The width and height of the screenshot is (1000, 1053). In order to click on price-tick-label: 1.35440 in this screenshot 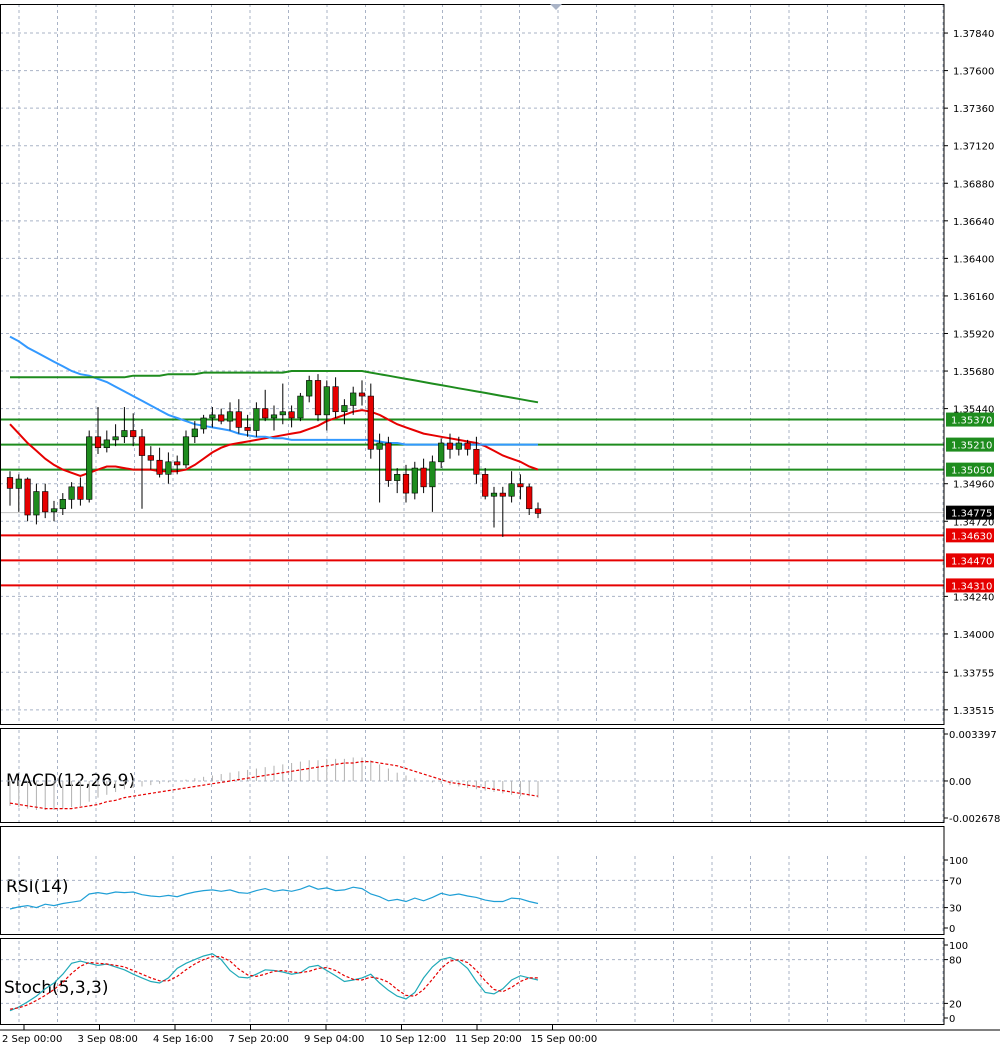, I will do `click(973, 410)`.